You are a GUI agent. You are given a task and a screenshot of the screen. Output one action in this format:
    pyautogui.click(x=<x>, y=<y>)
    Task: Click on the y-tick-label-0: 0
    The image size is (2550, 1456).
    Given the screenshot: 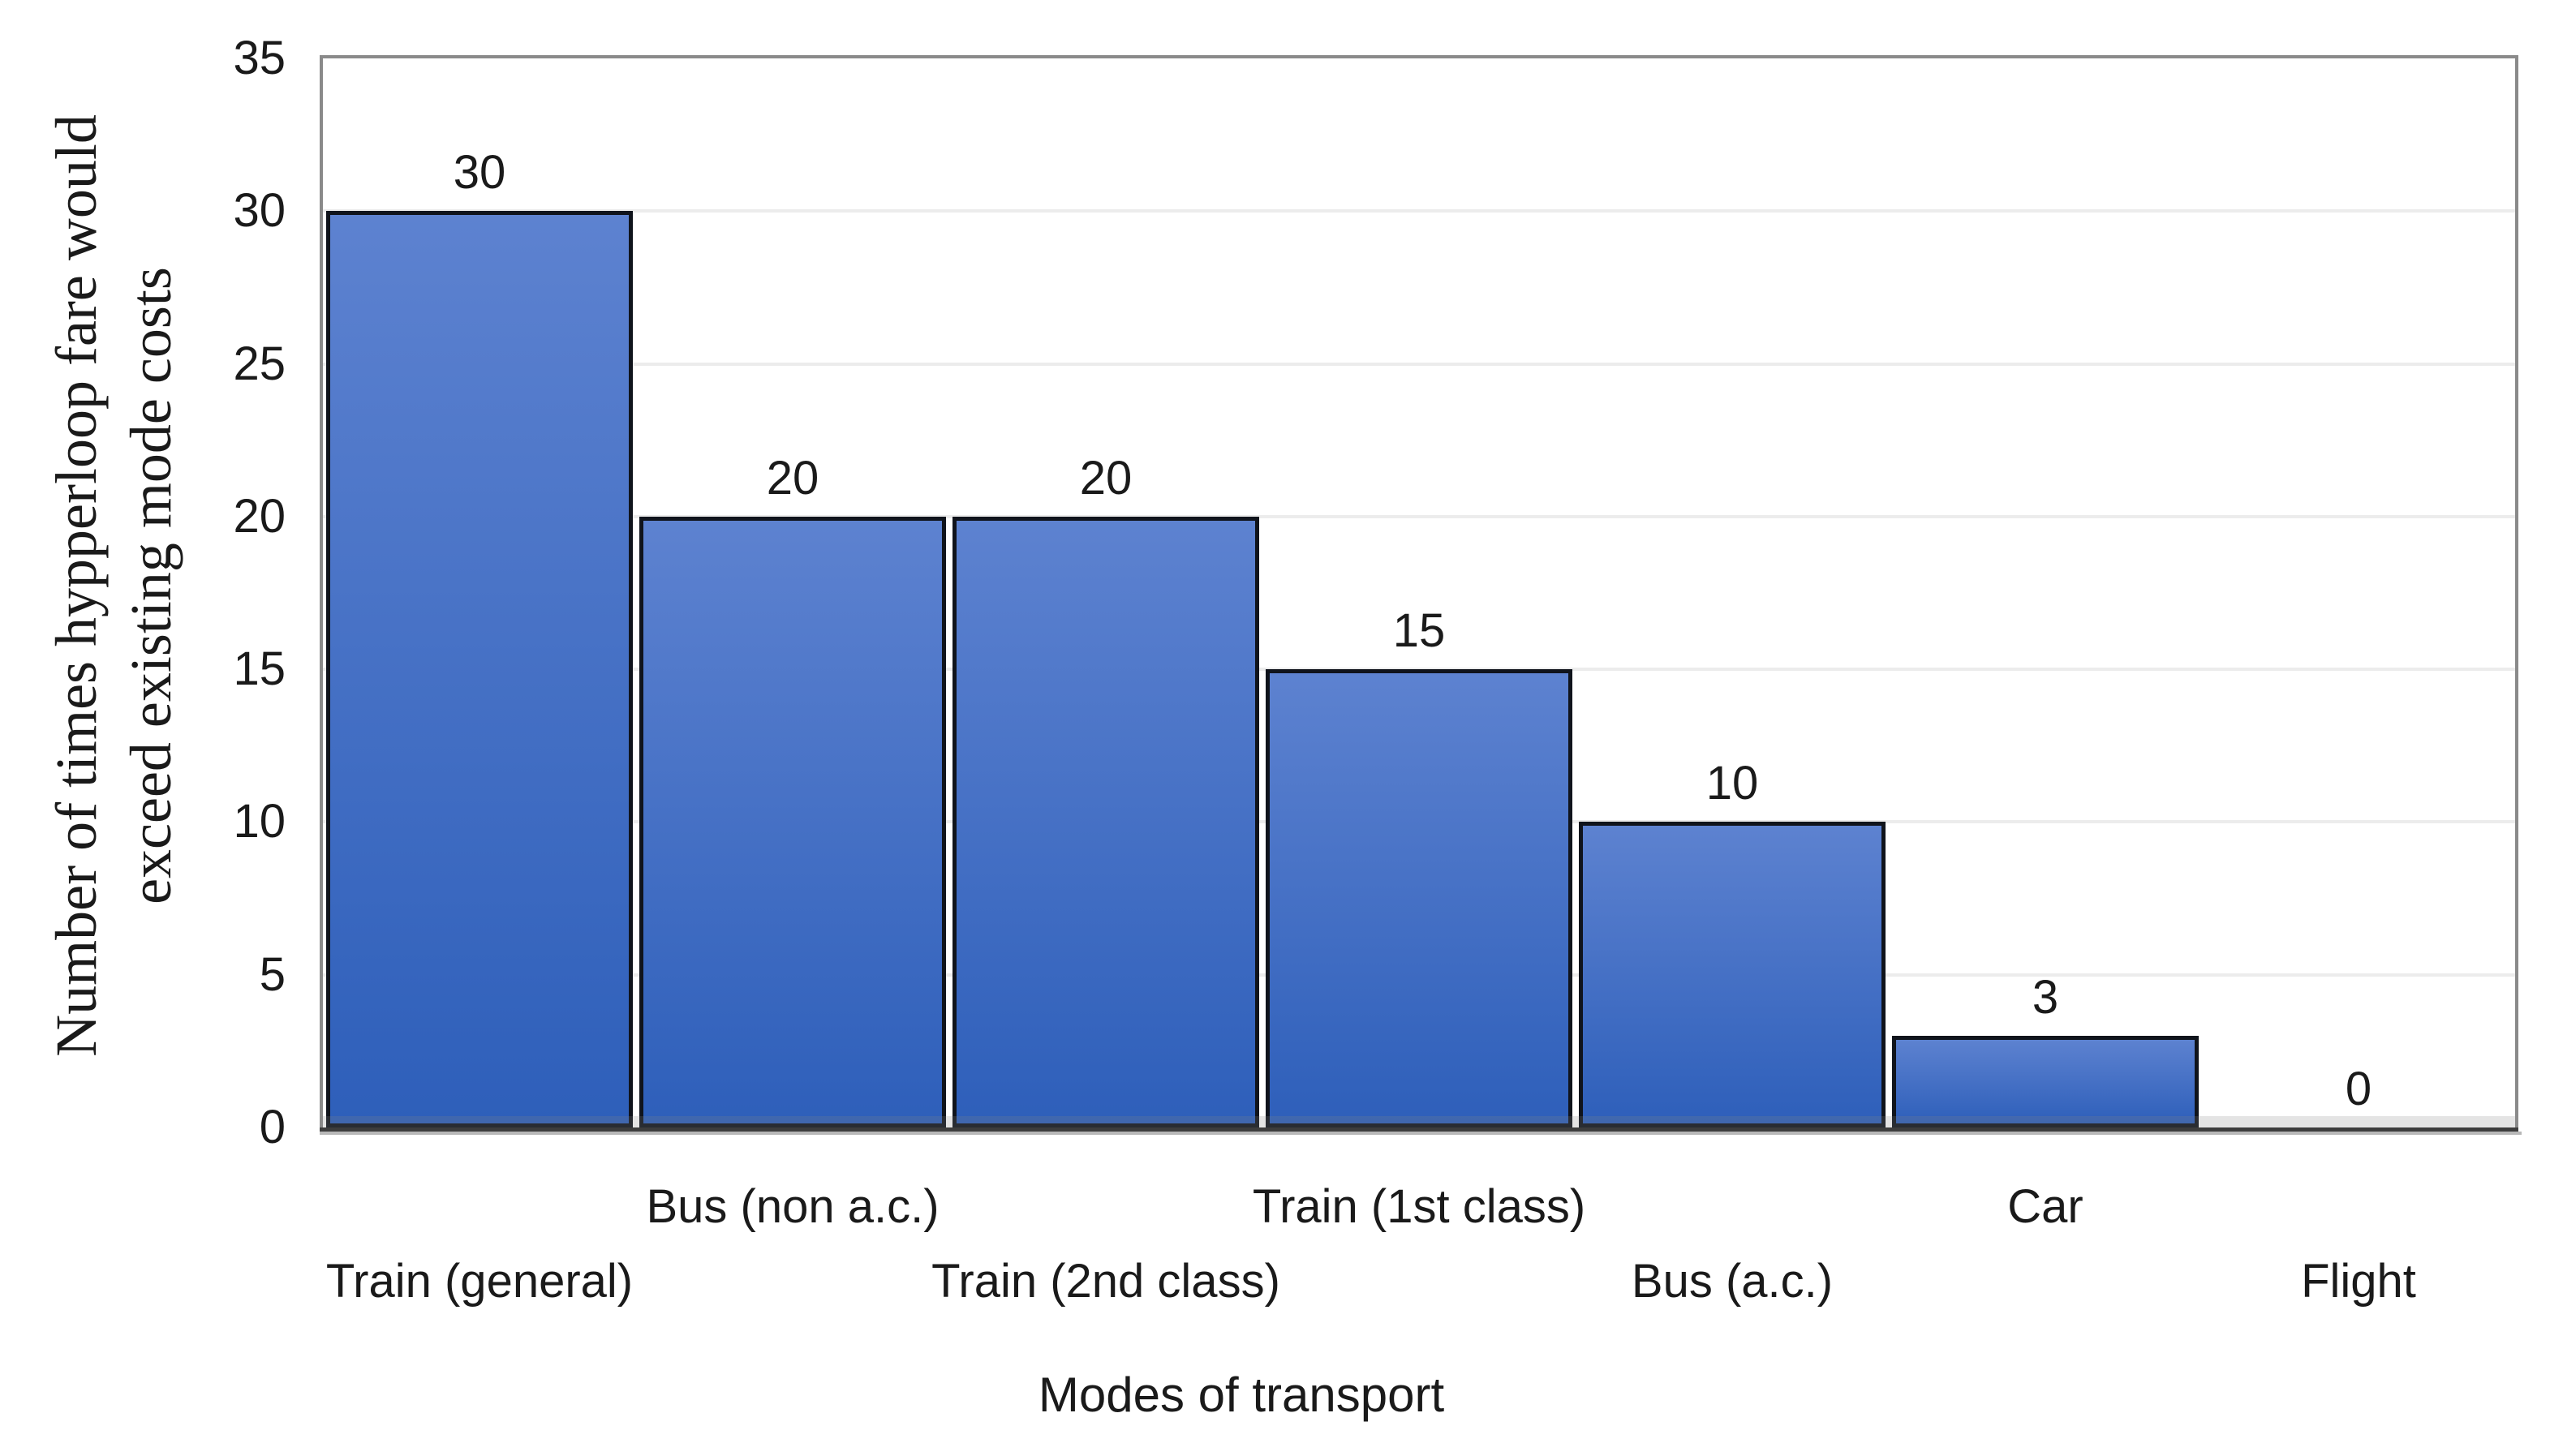 What is the action you would take?
    pyautogui.click(x=272, y=1127)
    